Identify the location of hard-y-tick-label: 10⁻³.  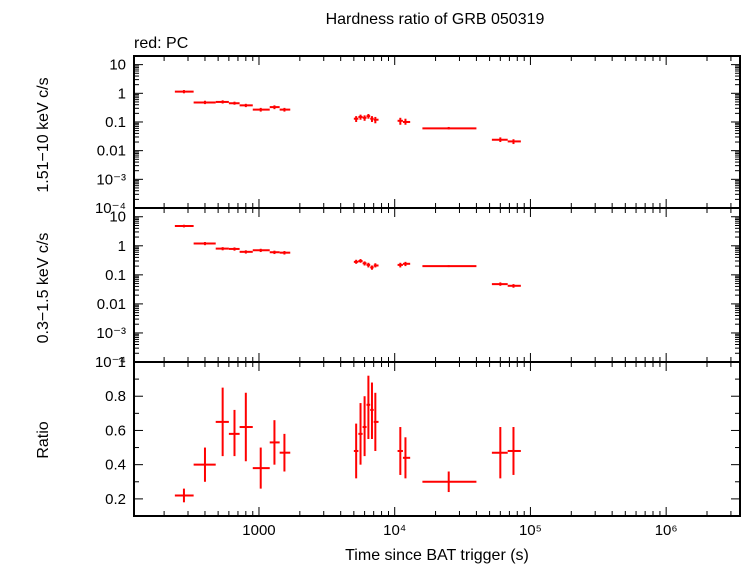
(111, 179).